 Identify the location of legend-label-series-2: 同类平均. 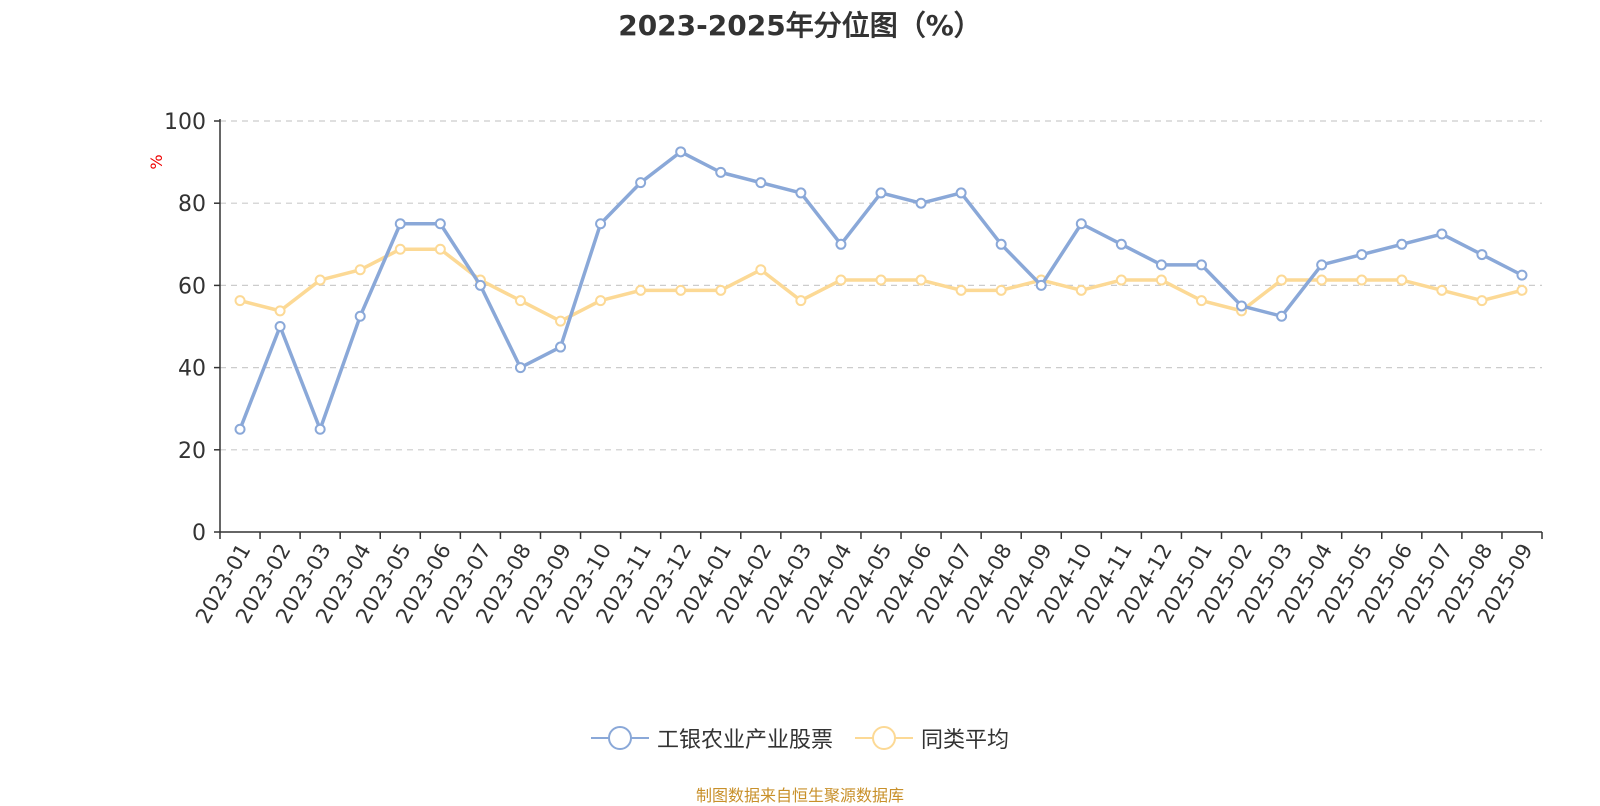
(965, 740).